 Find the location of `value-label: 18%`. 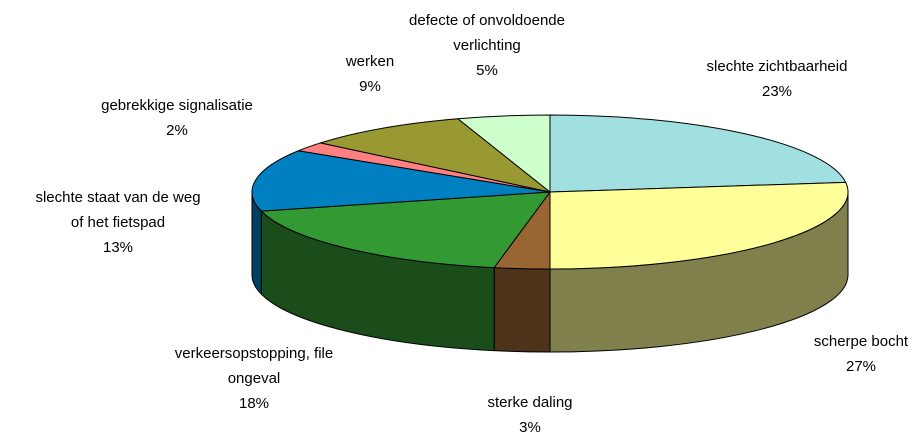

value-label: 18% is located at coordinates (254, 403).